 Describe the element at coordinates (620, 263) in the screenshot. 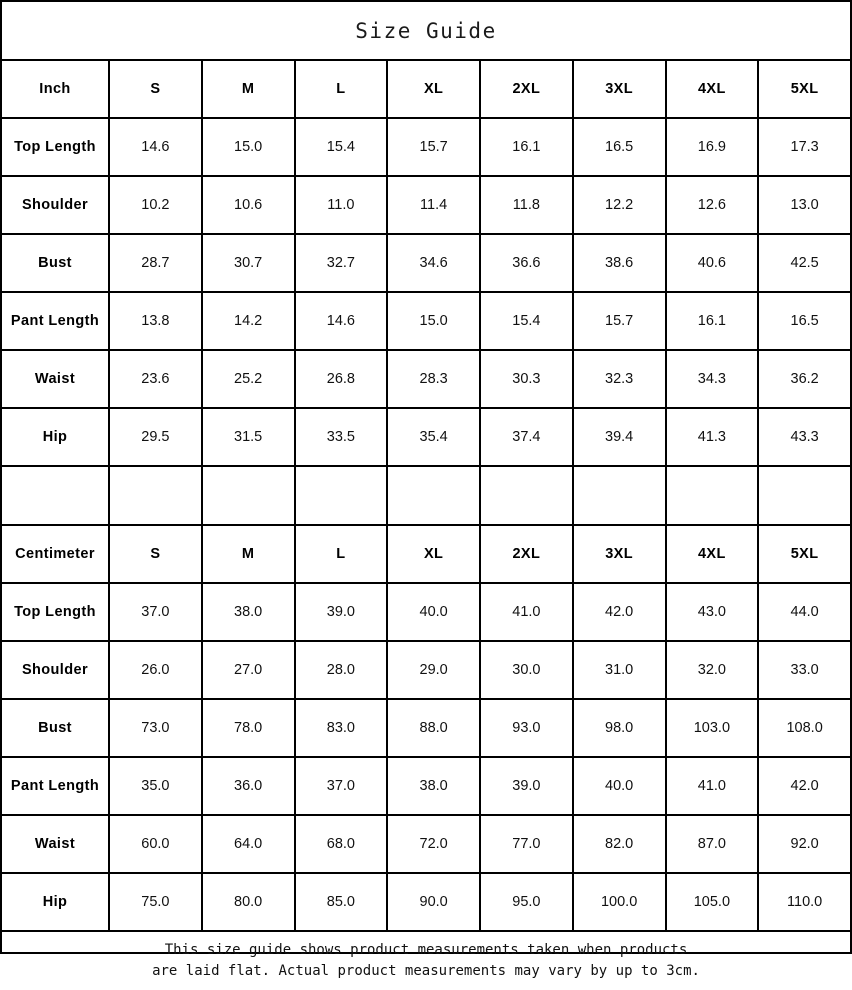

I see `measurement-value: 38.6` at that location.